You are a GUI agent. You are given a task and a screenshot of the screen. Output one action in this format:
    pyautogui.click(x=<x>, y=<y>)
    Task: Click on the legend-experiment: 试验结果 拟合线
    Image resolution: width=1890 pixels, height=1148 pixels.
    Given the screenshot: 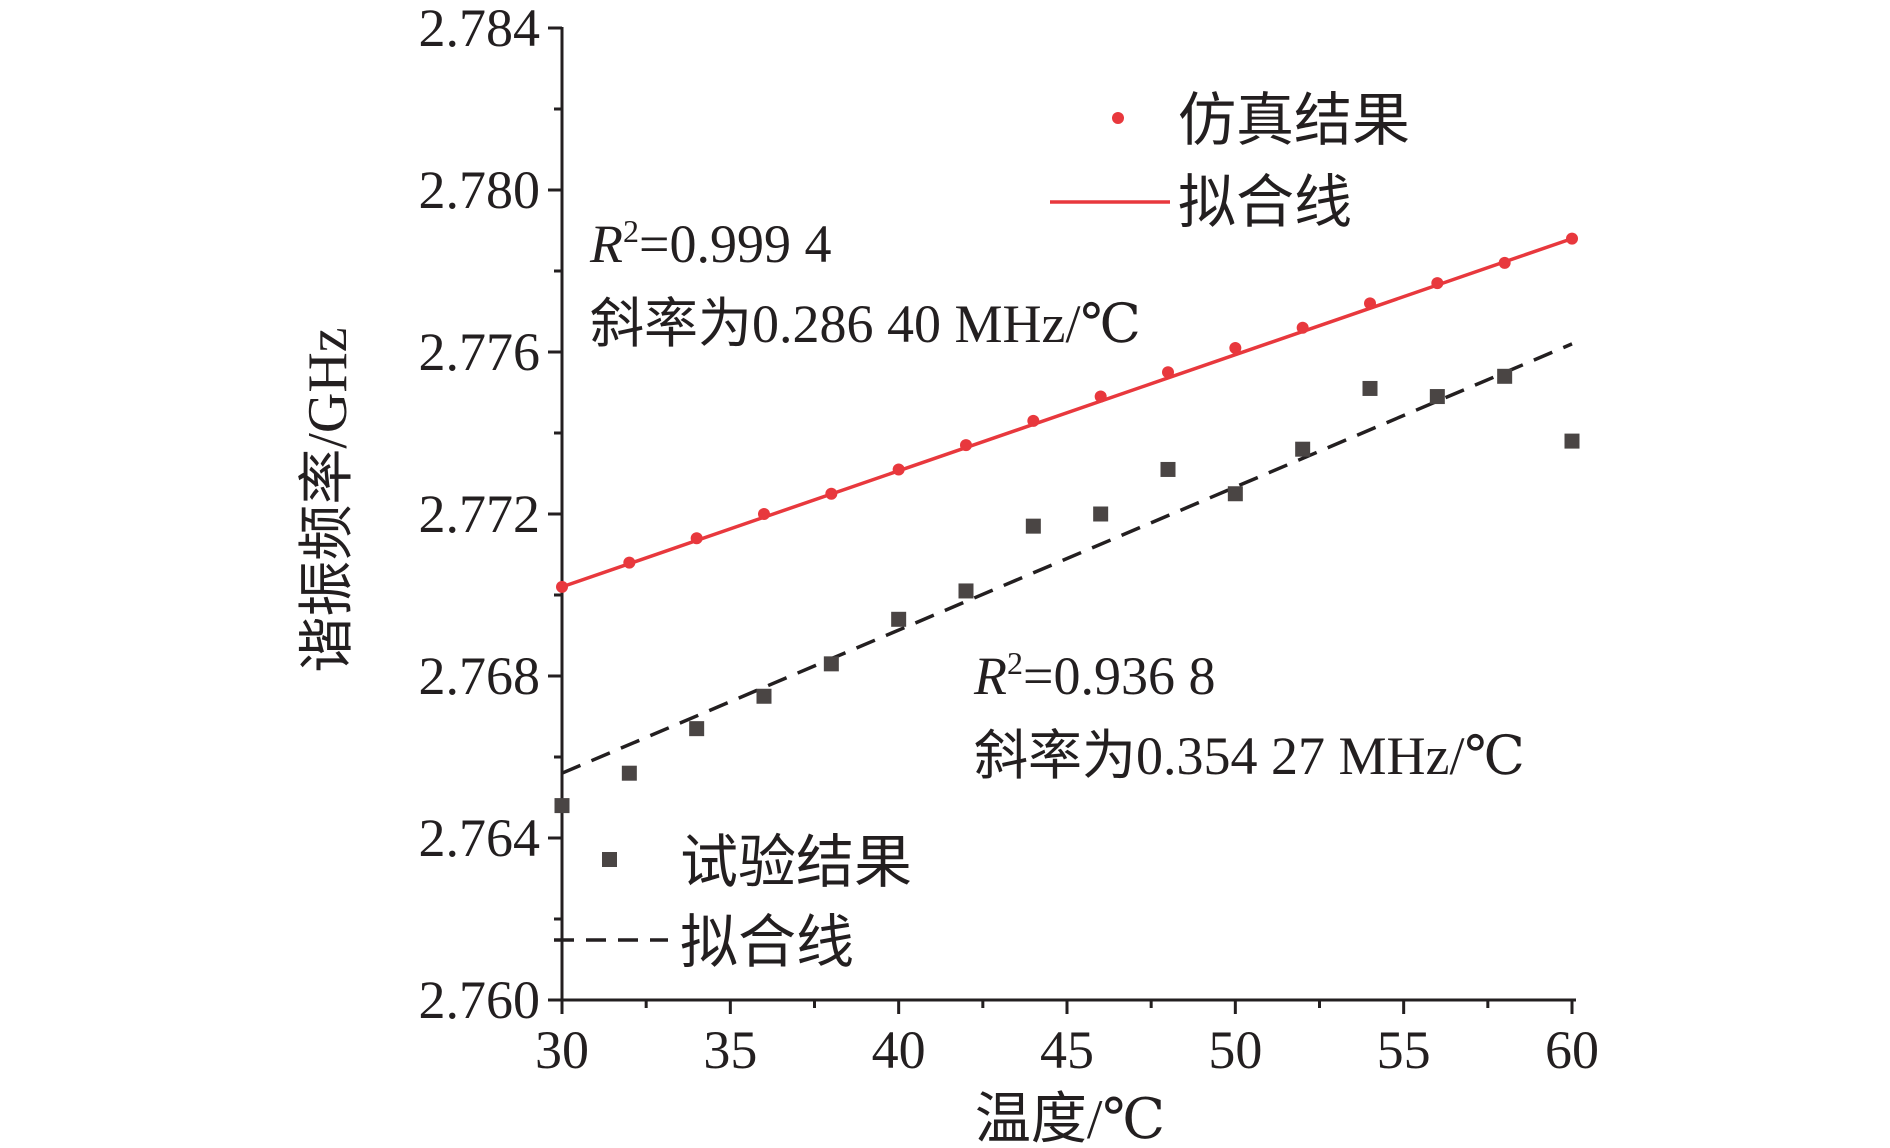 What is the action you would take?
    pyautogui.click(x=733, y=902)
    